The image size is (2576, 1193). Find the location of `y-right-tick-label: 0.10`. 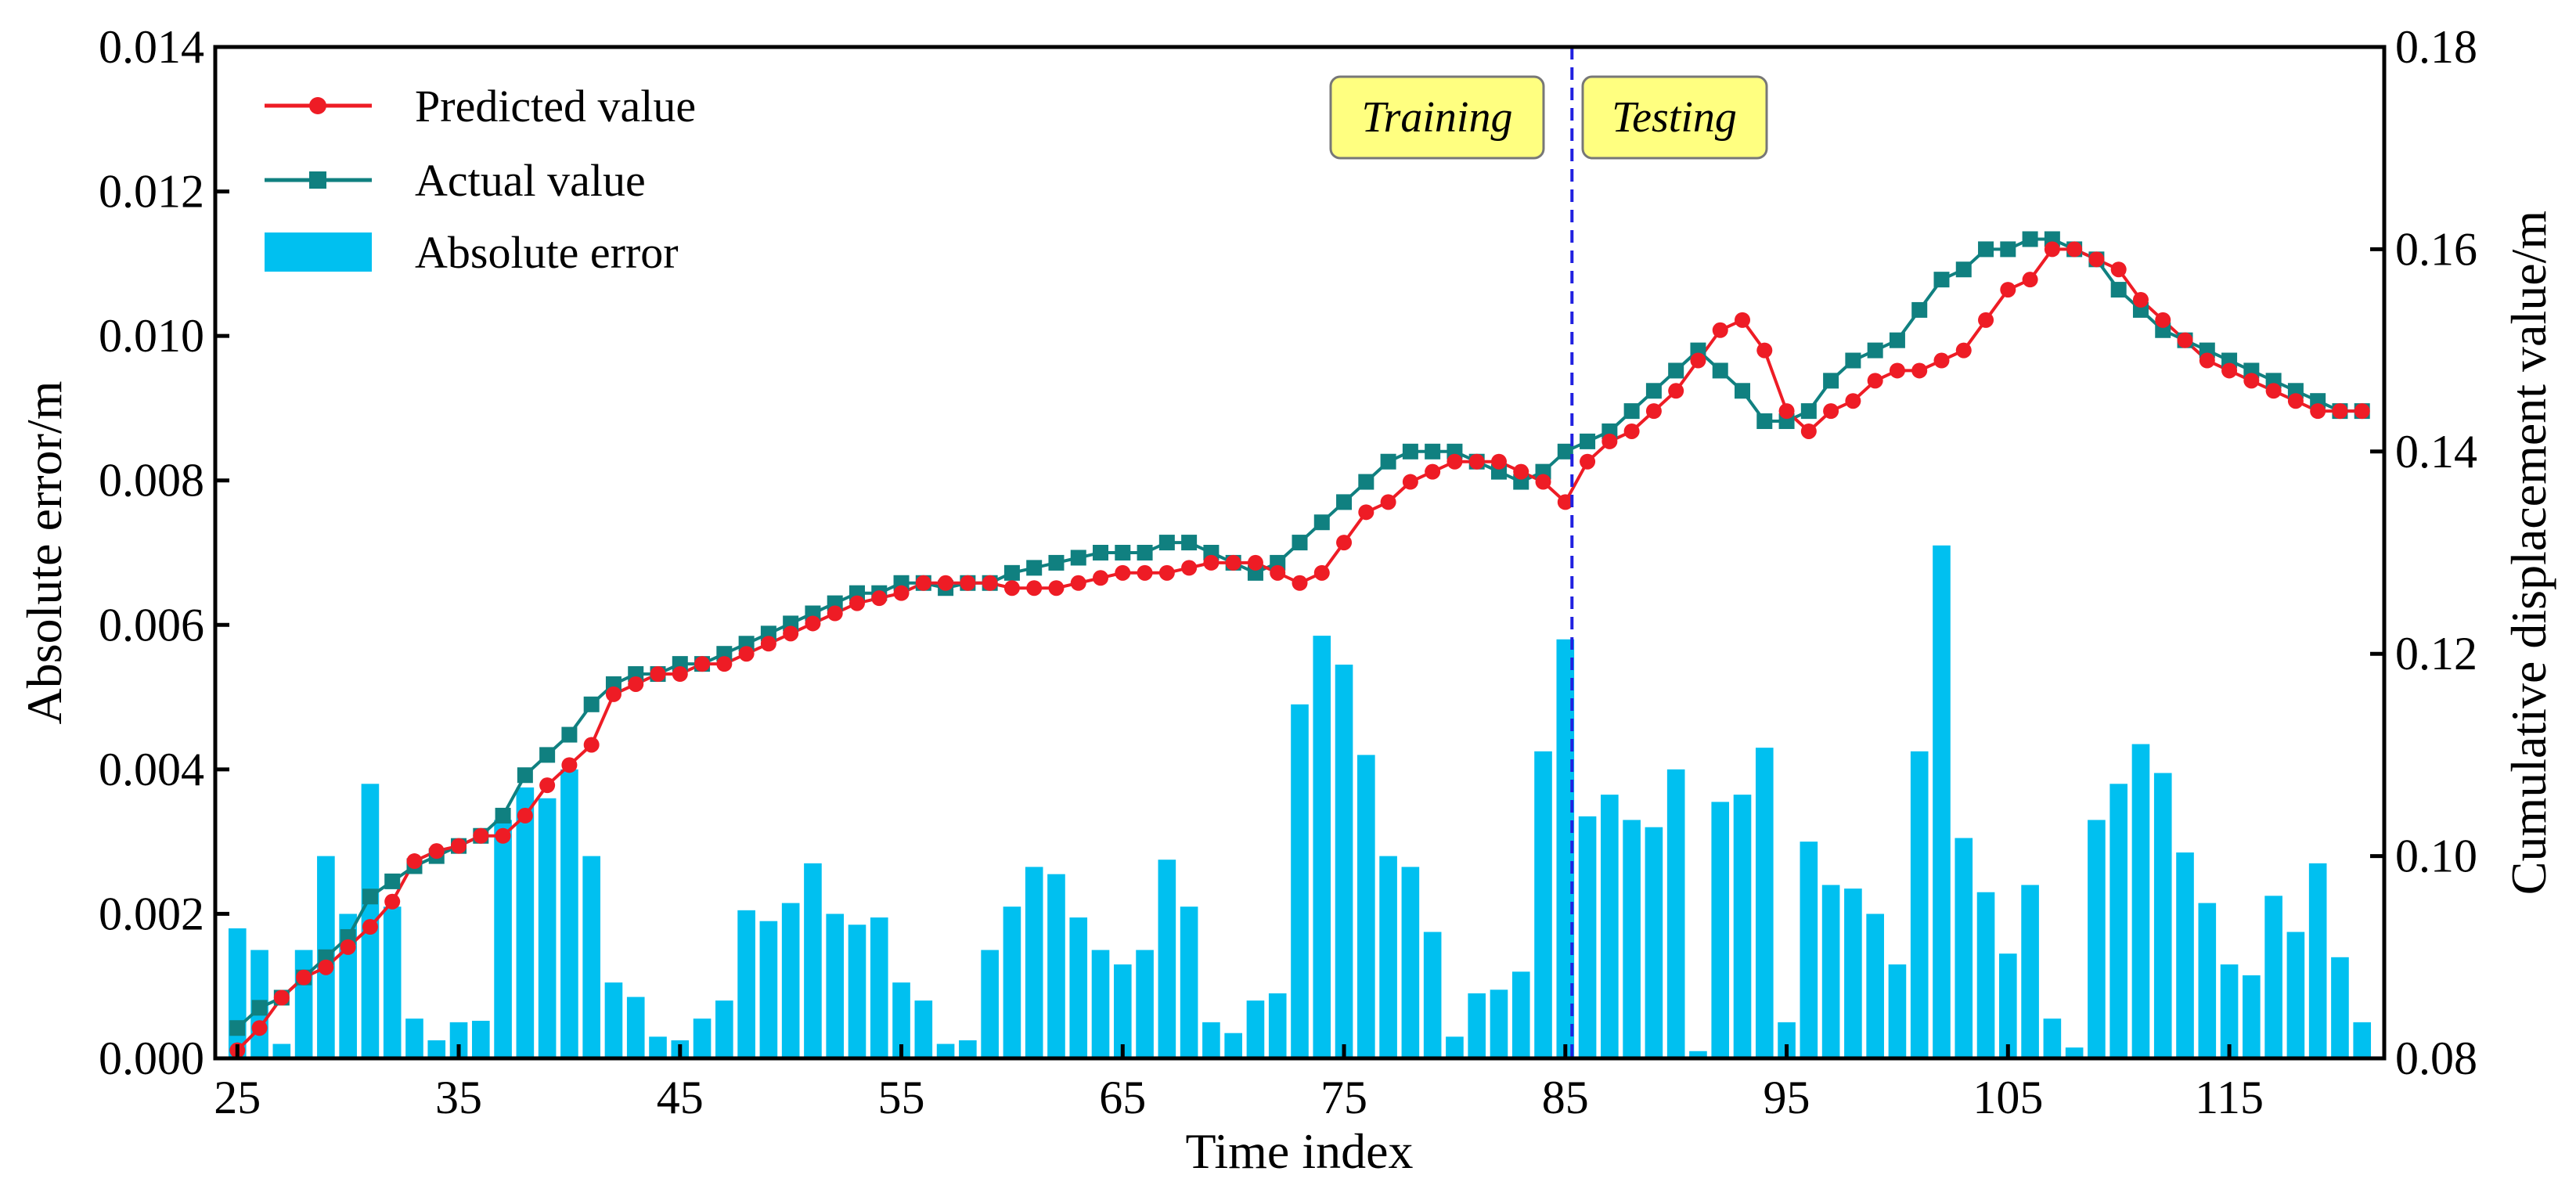

y-right-tick-label: 0.10 is located at coordinates (2436, 856).